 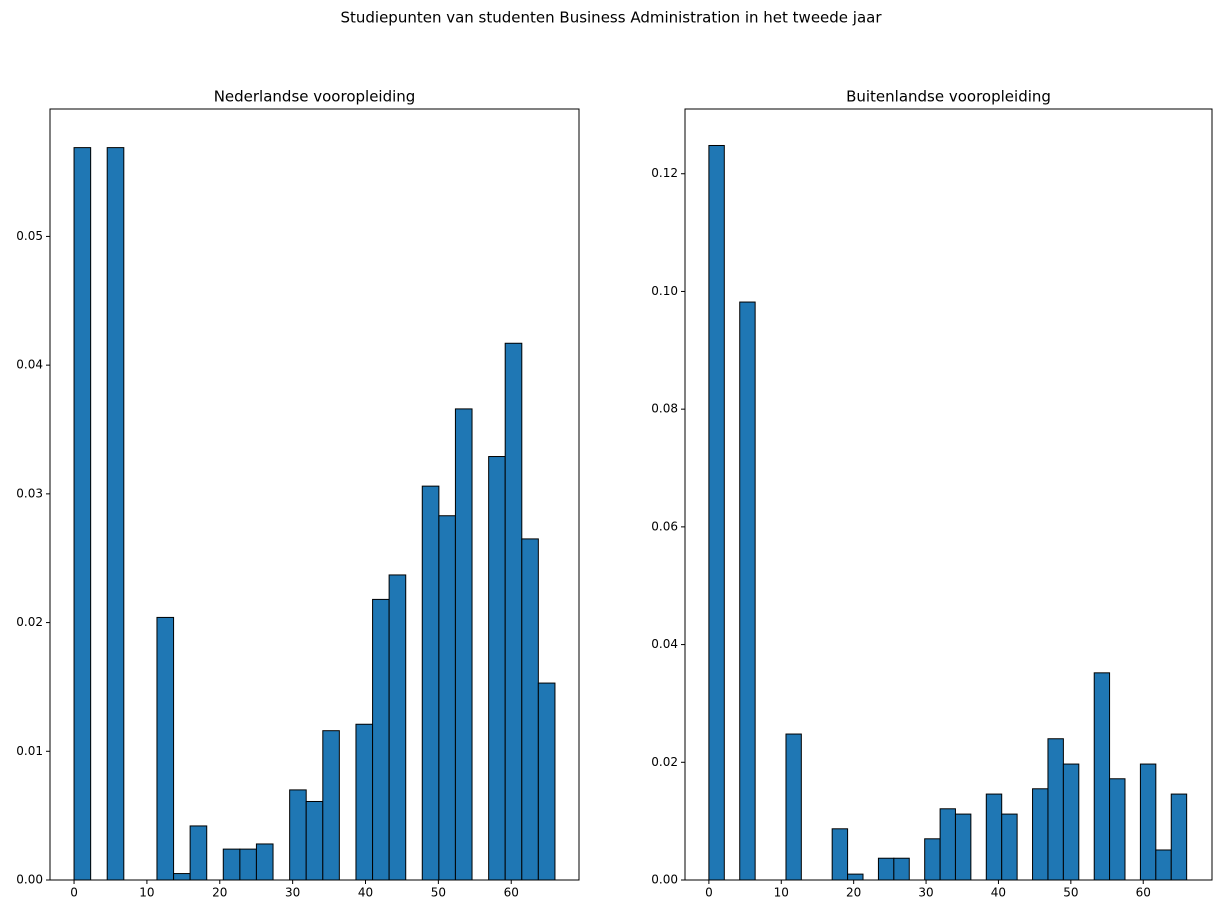 What do you see at coordinates (664, 526) in the screenshot?
I see `y-tick-label: 0.06` at bounding box center [664, 526].